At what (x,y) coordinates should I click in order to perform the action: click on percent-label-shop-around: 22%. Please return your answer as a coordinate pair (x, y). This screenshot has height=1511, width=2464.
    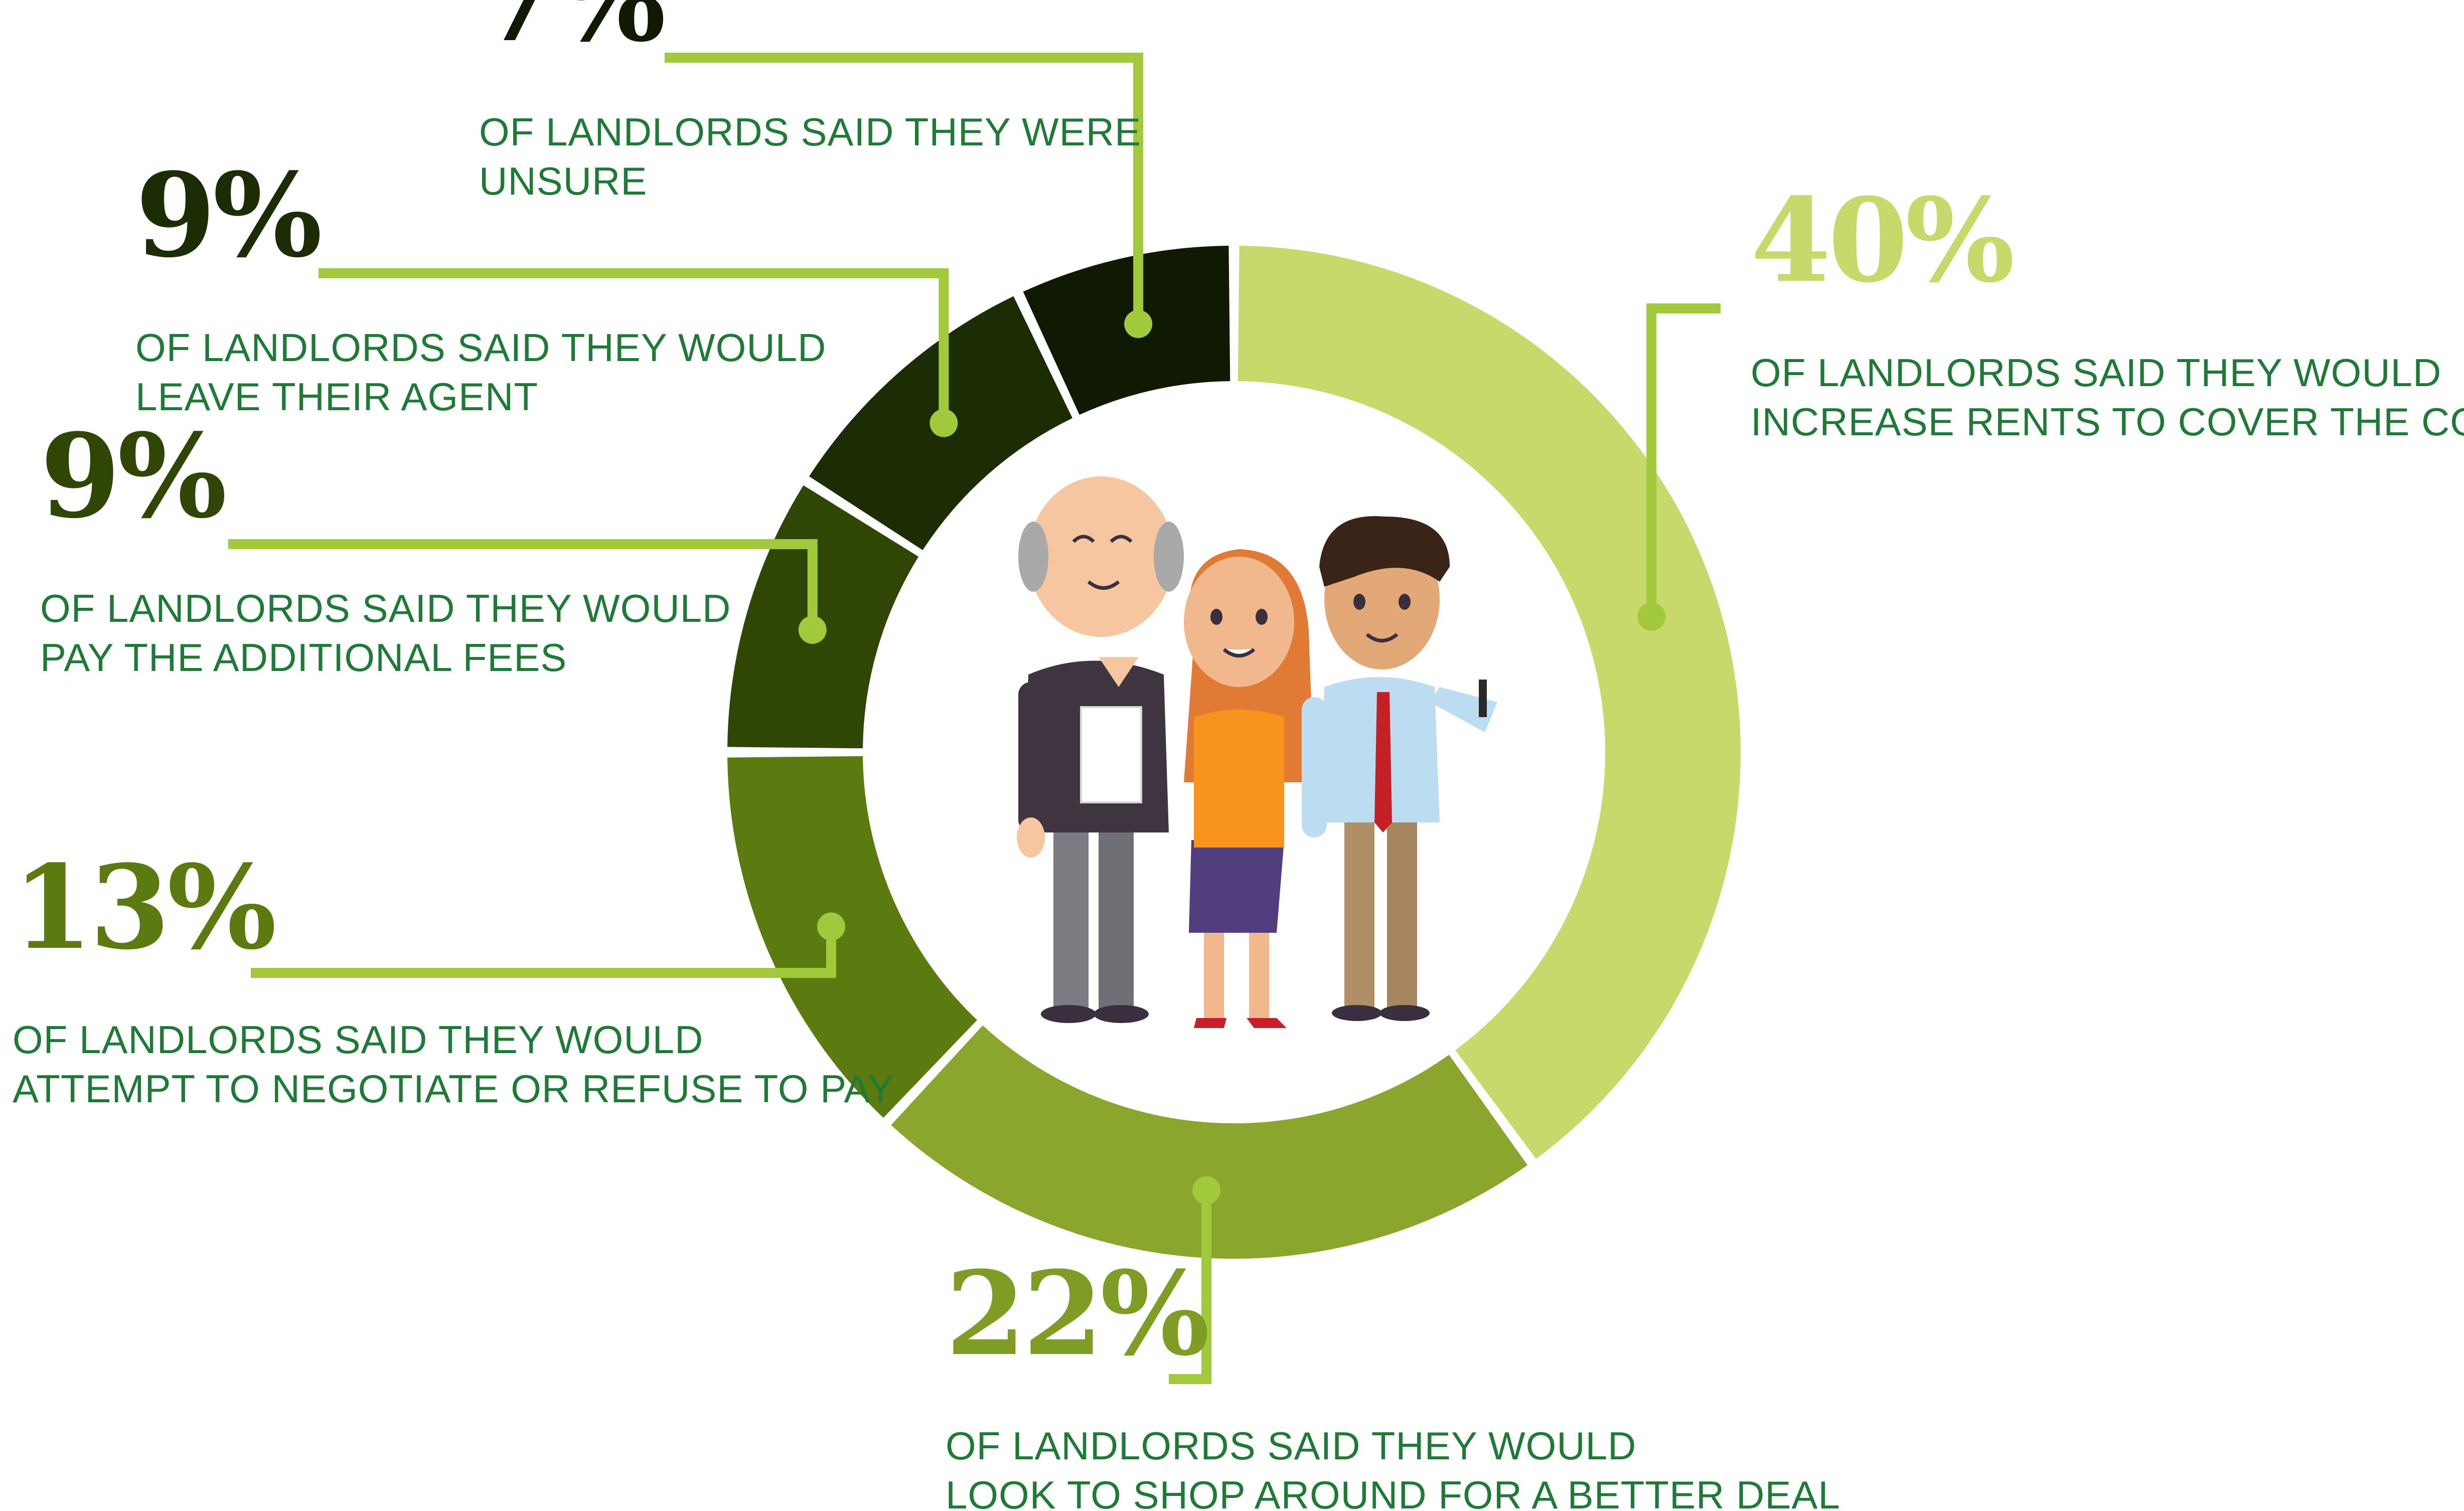
    Looking at the image, I should click on (1076, 1314).